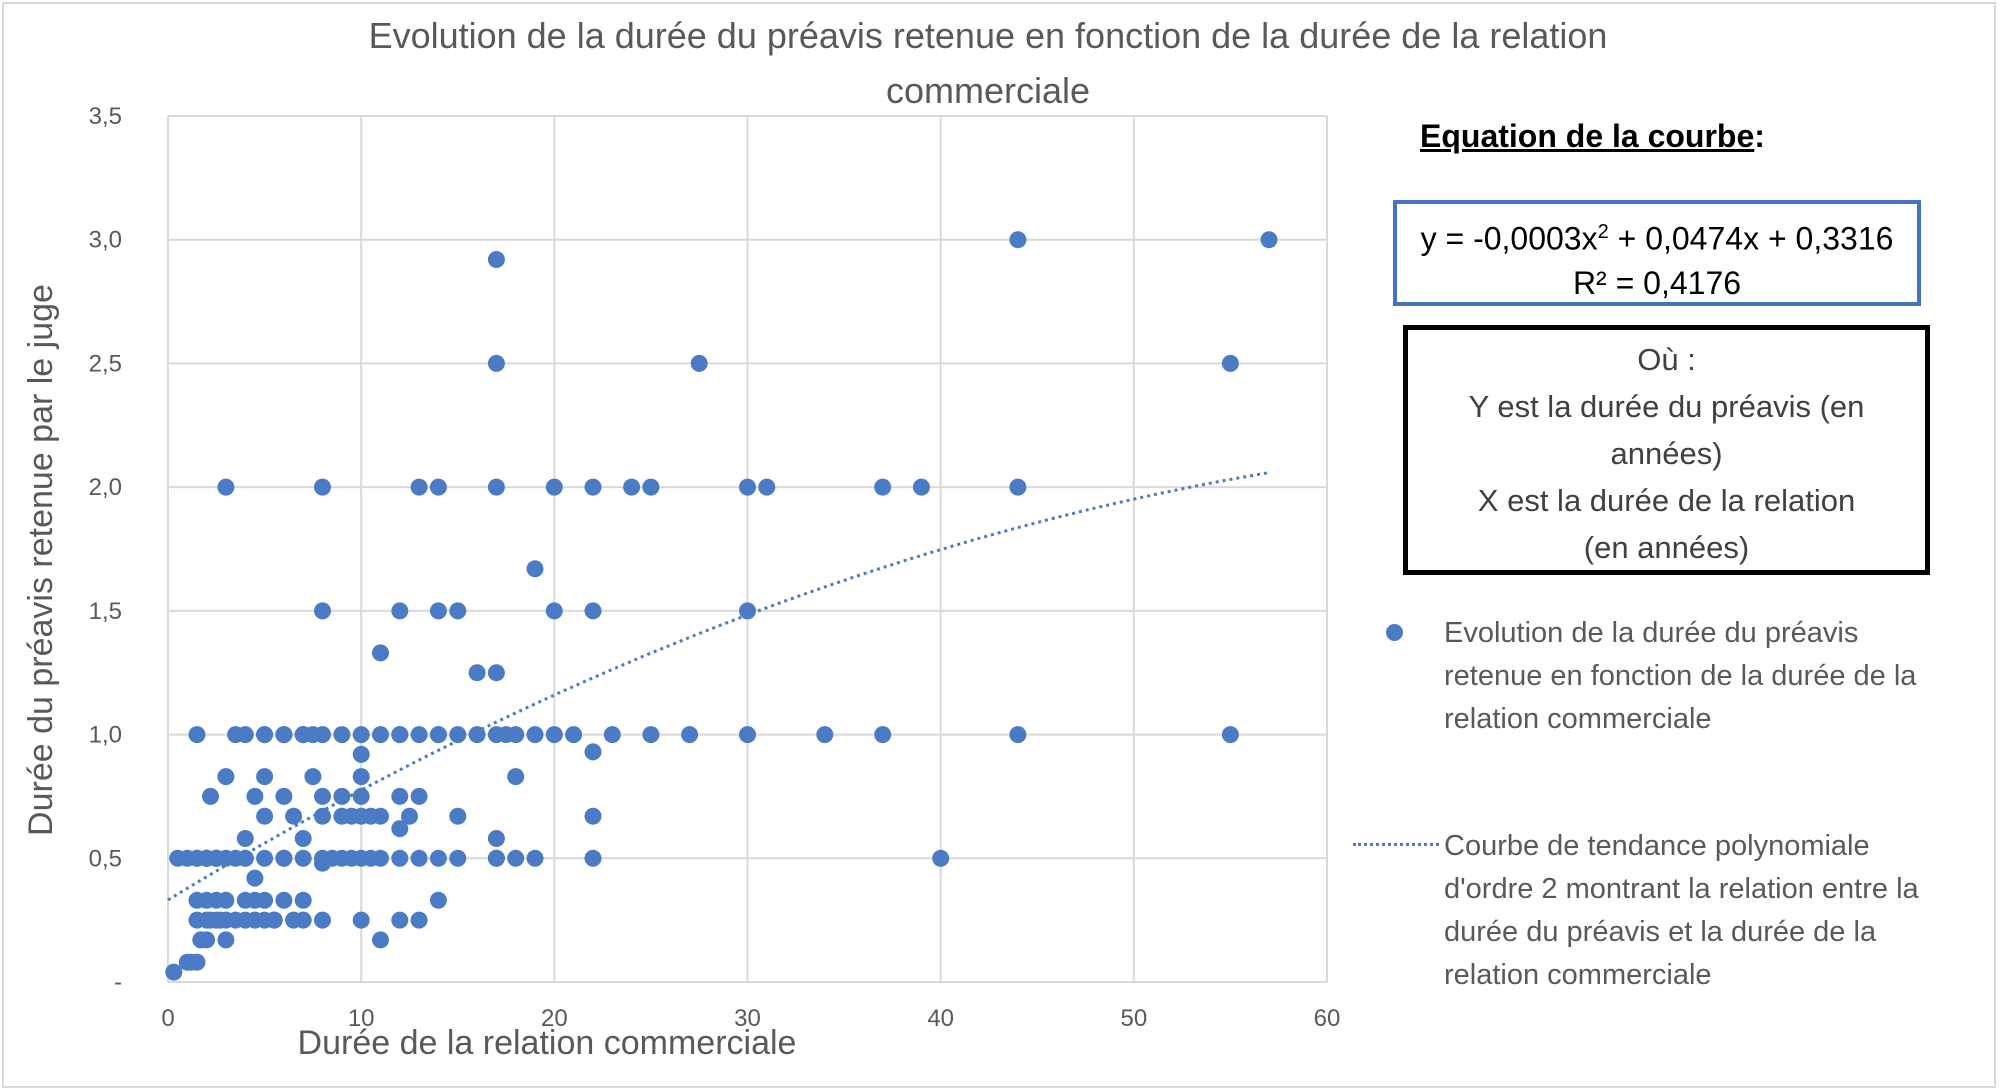  I want to click on definition-y-line-1: Y est la durée du préavis (en, so click(1666, 406).